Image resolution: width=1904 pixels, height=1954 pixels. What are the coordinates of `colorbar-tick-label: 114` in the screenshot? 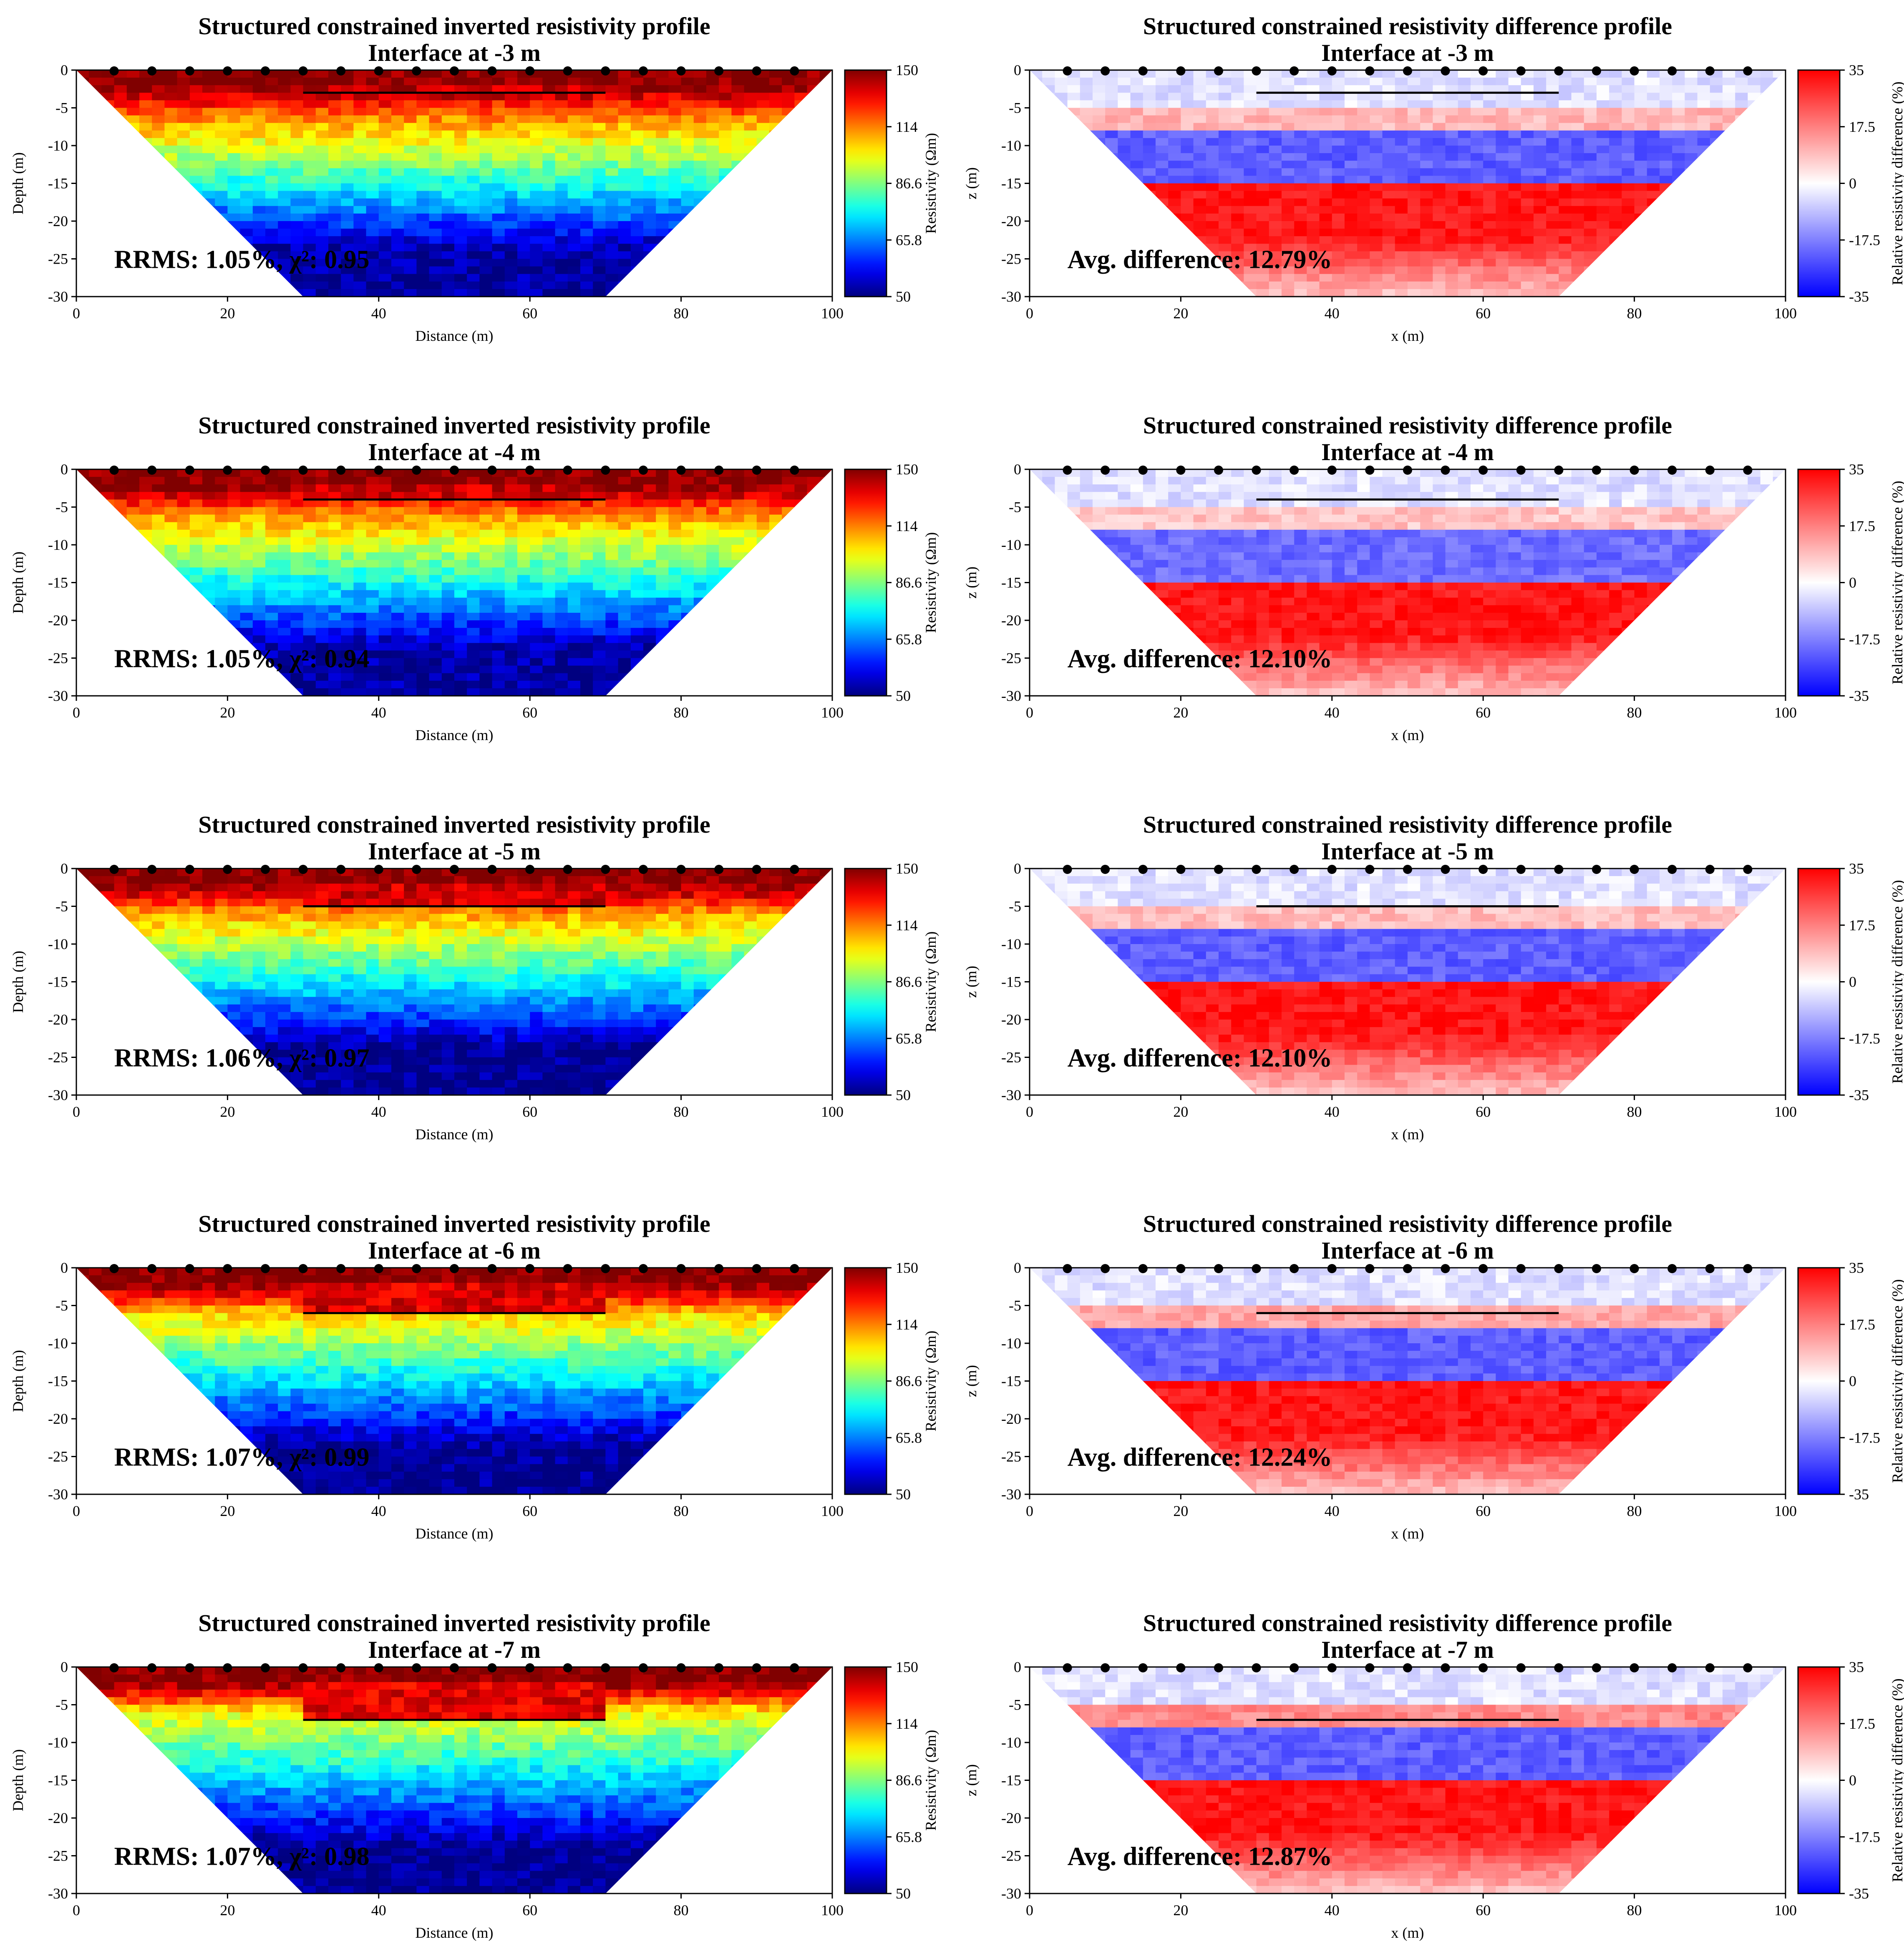 It's located at (907, 127).